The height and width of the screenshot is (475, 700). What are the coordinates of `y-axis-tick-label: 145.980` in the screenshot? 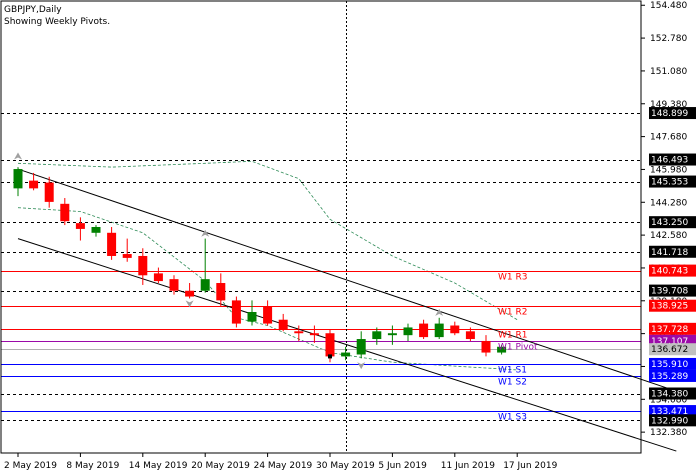 It's located at (668, 170).